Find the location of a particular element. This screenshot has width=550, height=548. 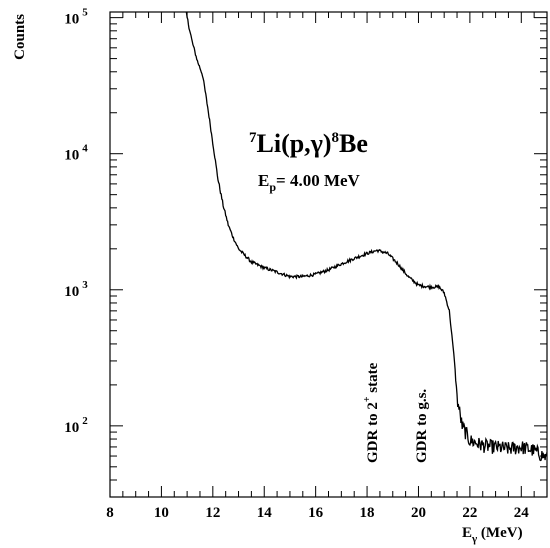

x-tick-label: 16 is located at coordinates (316, 513).